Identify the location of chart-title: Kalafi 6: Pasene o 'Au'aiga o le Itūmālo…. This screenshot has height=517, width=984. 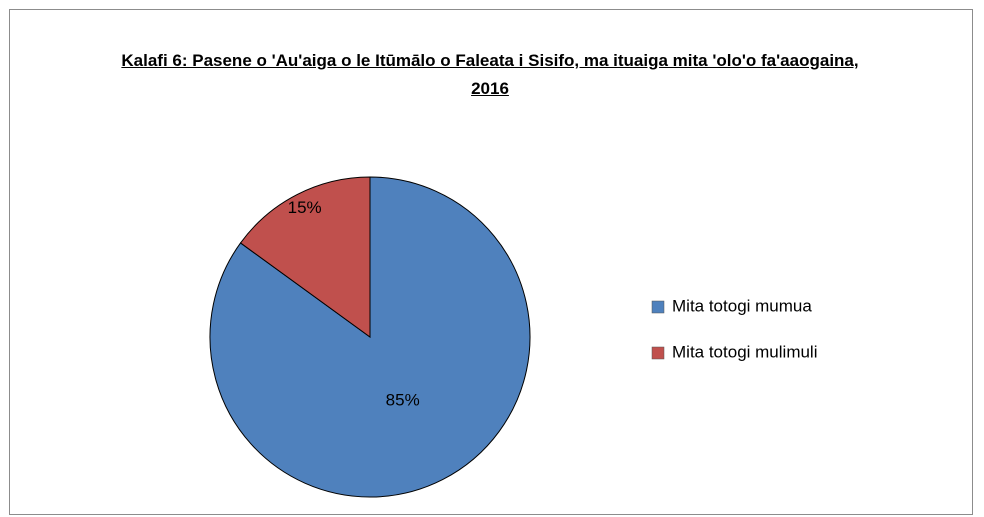
(490, 74).